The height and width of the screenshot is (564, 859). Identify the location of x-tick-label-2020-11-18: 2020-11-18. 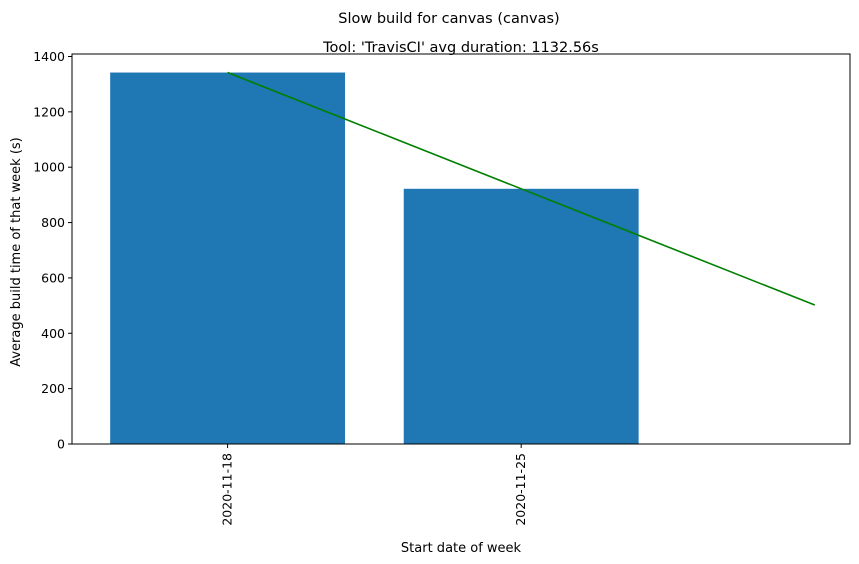
(227, 489).